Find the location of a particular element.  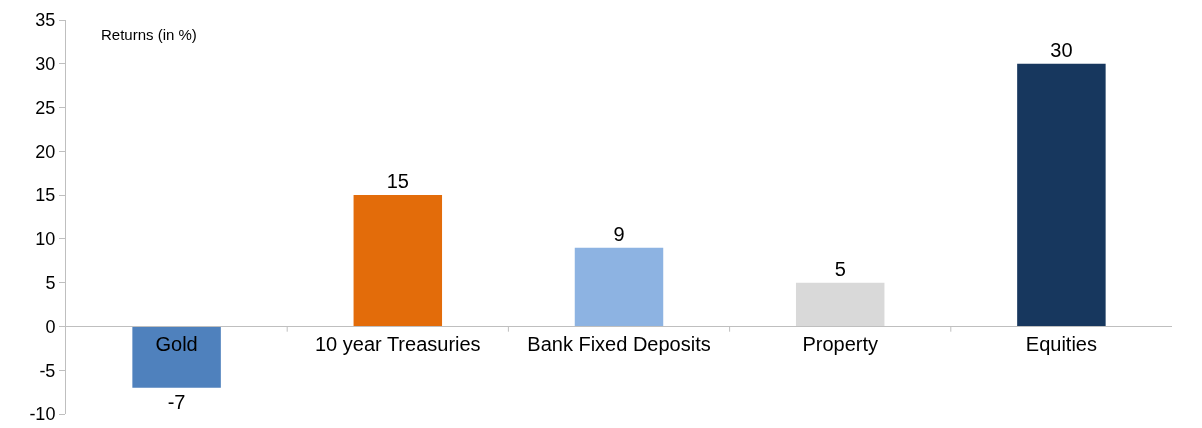

y-tick-label: 30 is located at coordinates (45, 64).